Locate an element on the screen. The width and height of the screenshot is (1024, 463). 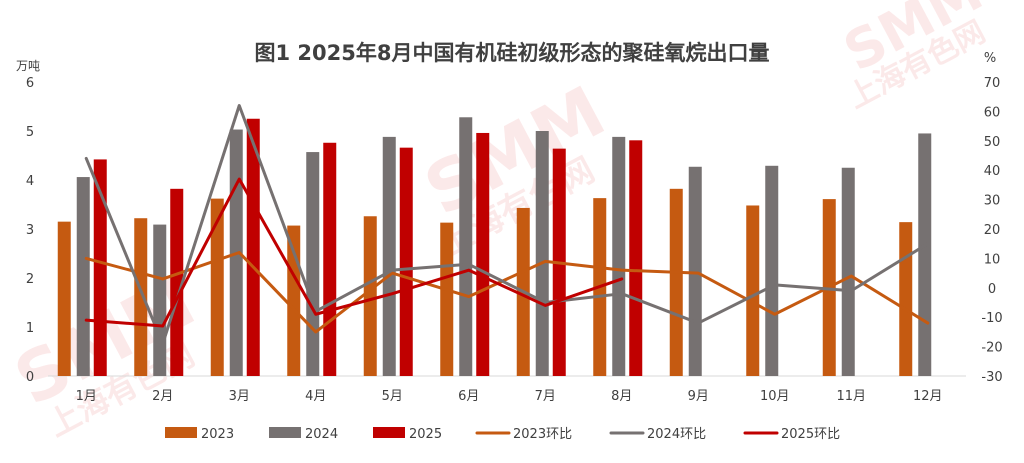
y-right-tick-label: -10 is located at coordinates (991, 318).